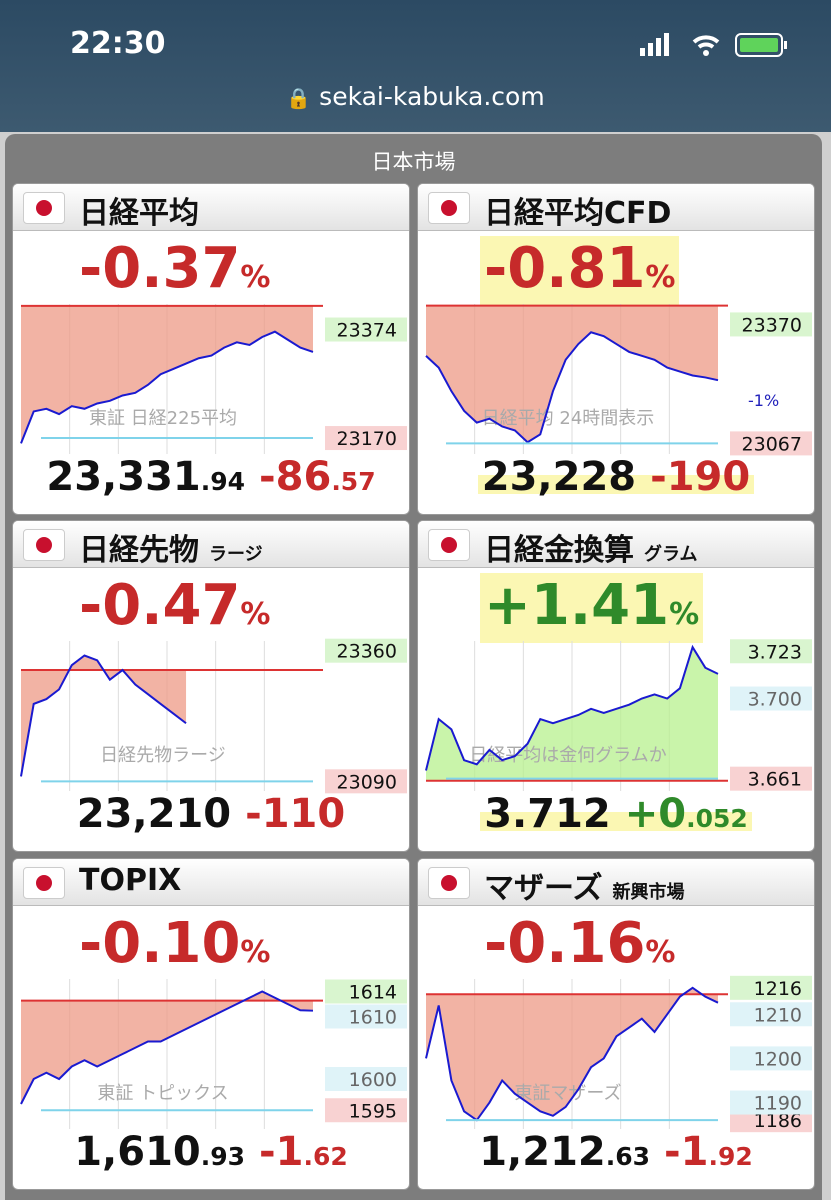 Image resolution: width=831 pixels, height=1200 pixels. I want to click on y-tick-label: 1200, so click(778, 1059).